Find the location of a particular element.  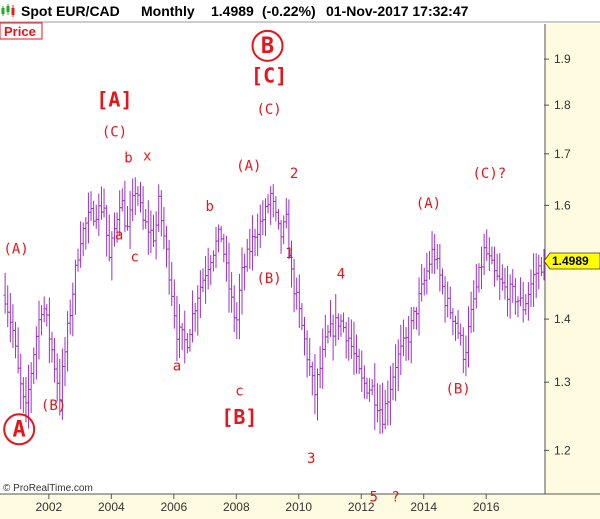

time-tick-label: 2012 is located at coordinates (361, 507).